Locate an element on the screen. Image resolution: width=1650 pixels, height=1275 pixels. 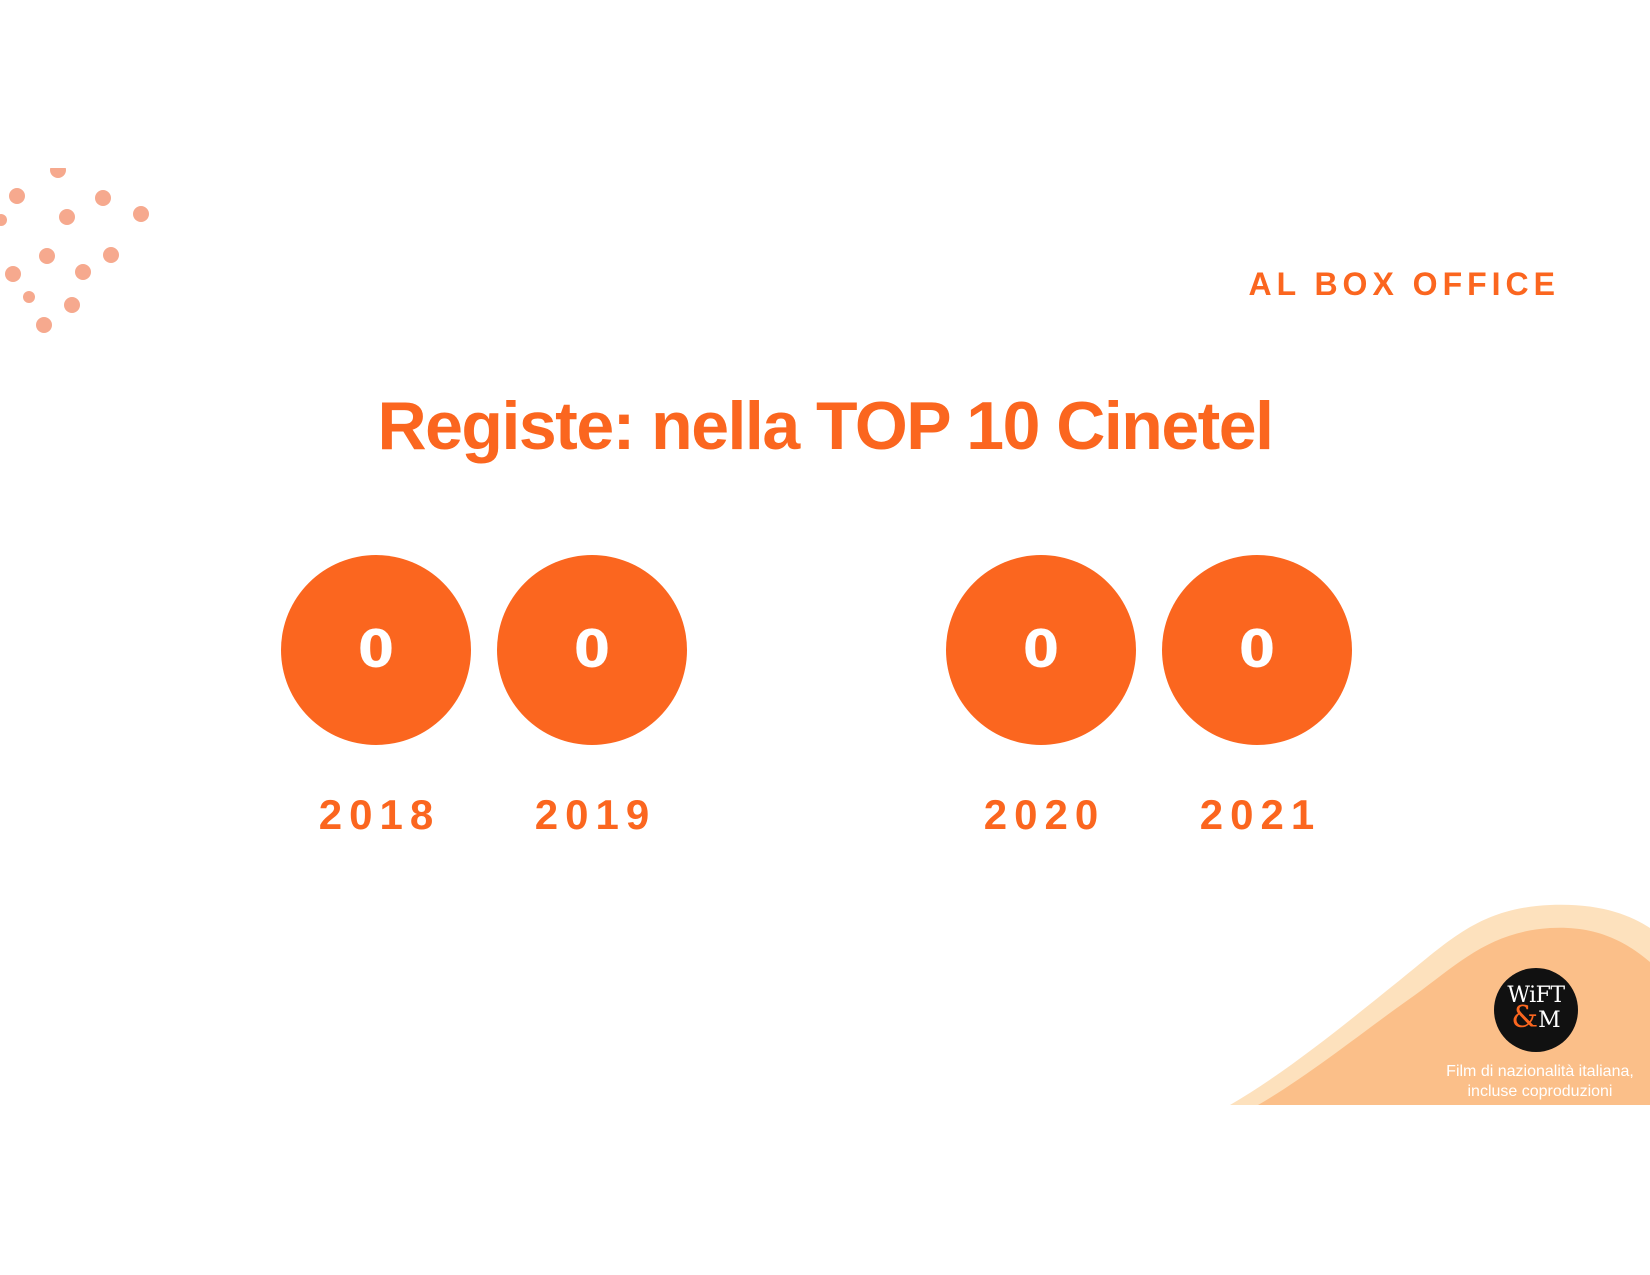
stat-year-label: 2021 is located at coordinates (1260, 814).